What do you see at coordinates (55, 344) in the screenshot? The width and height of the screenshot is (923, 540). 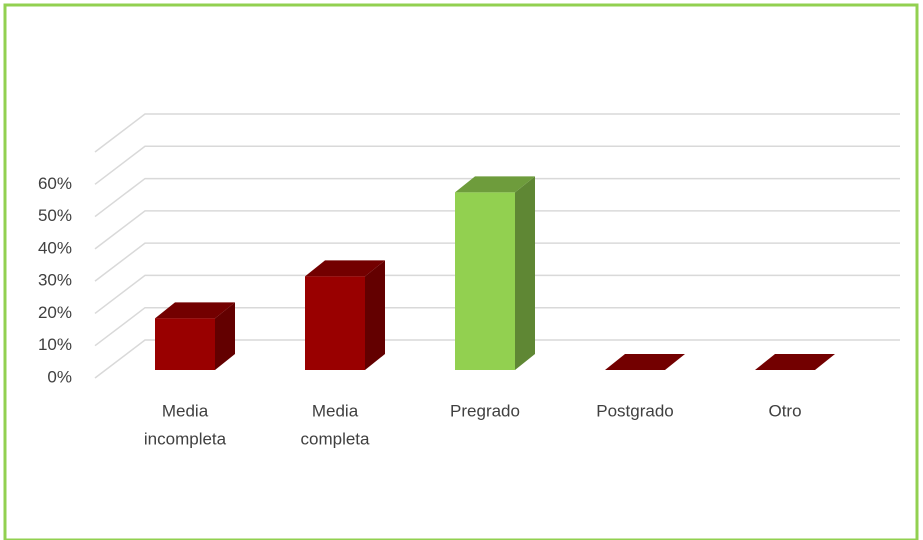 I see `y-tick-label: 10%` at bounding box center [55, 344].